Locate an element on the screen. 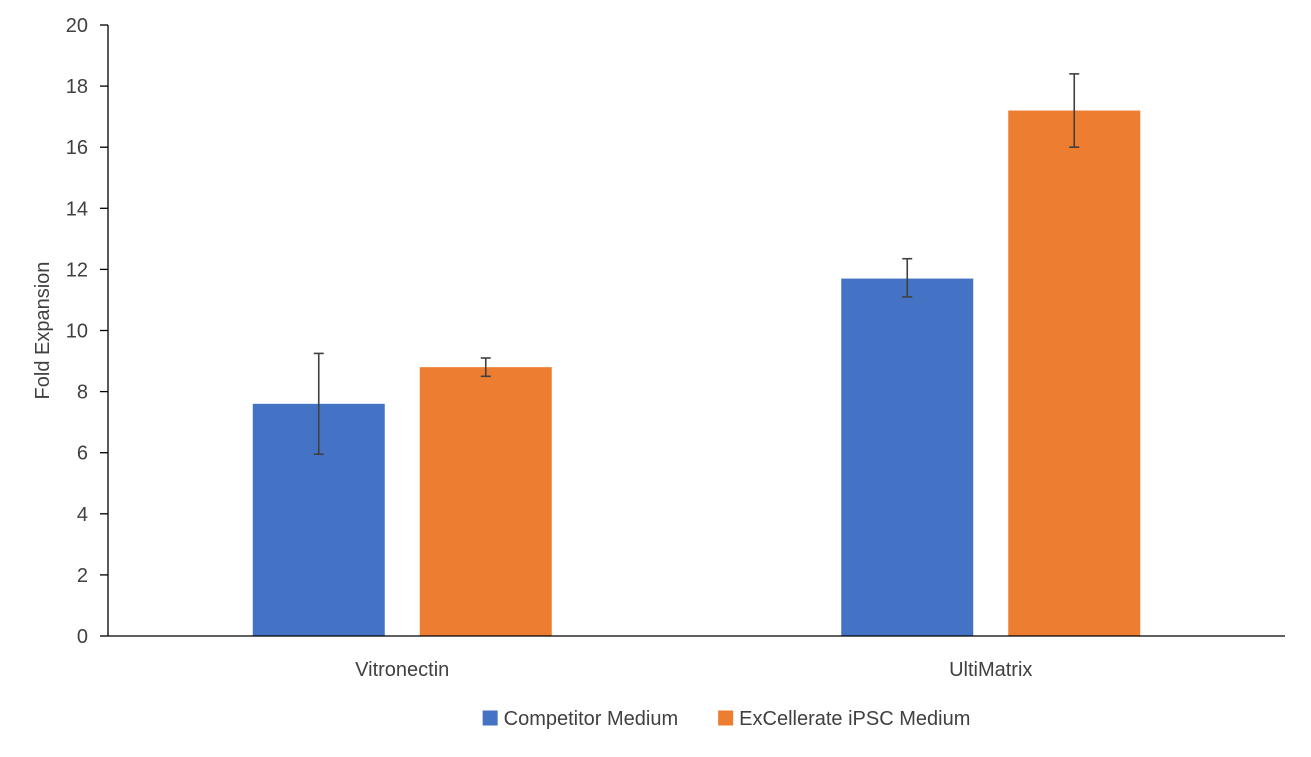 The width and height of the screenshot is (1311, 757). legend: Competitor Medium ExCellerate iPSC Medium is located at coordinates (726, 719).